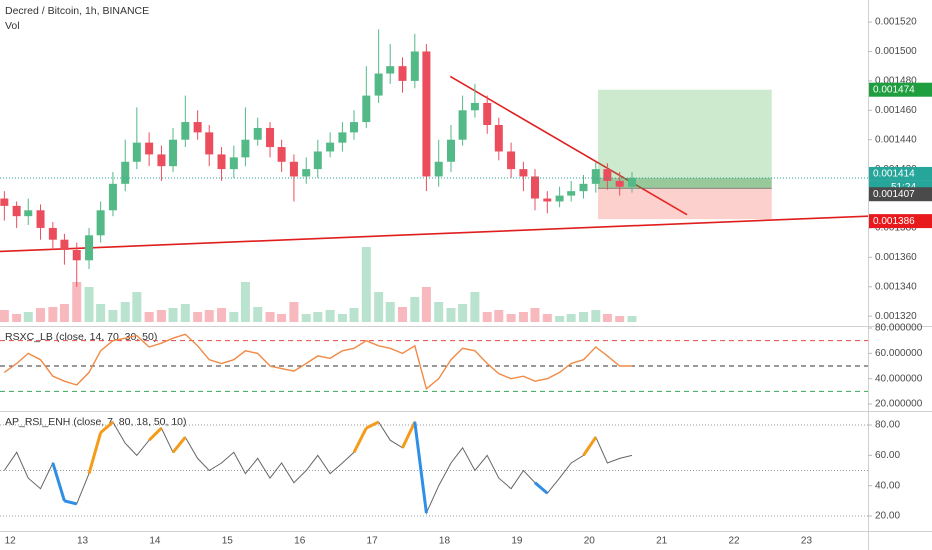  I want to click on y-tick-label: 40.000000, so click(899, 378).